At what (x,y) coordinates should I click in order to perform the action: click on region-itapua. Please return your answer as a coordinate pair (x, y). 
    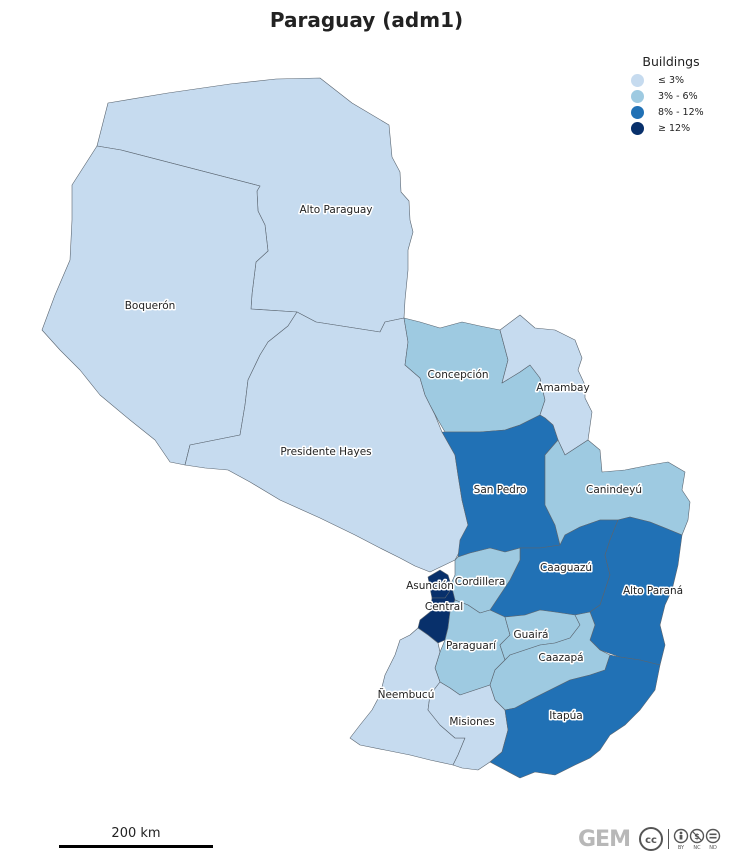
    Looking at the image, I should click on (575, 716).